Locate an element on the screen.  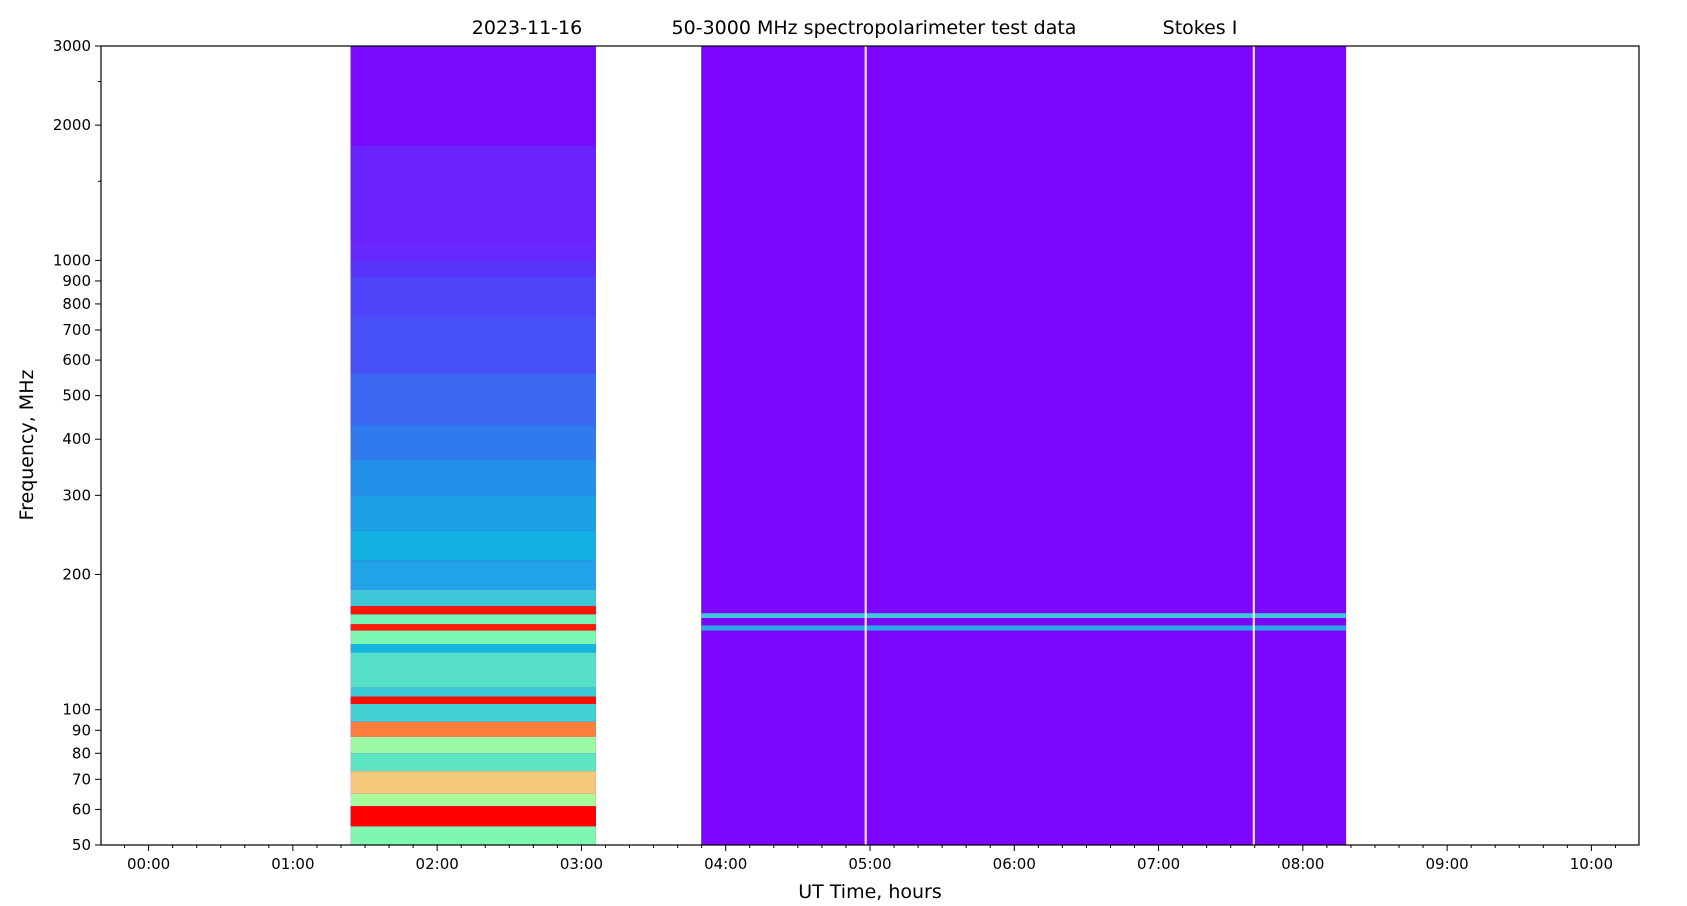
x-tick-label-6: 06:00 is located at coordinates (1014, 864).